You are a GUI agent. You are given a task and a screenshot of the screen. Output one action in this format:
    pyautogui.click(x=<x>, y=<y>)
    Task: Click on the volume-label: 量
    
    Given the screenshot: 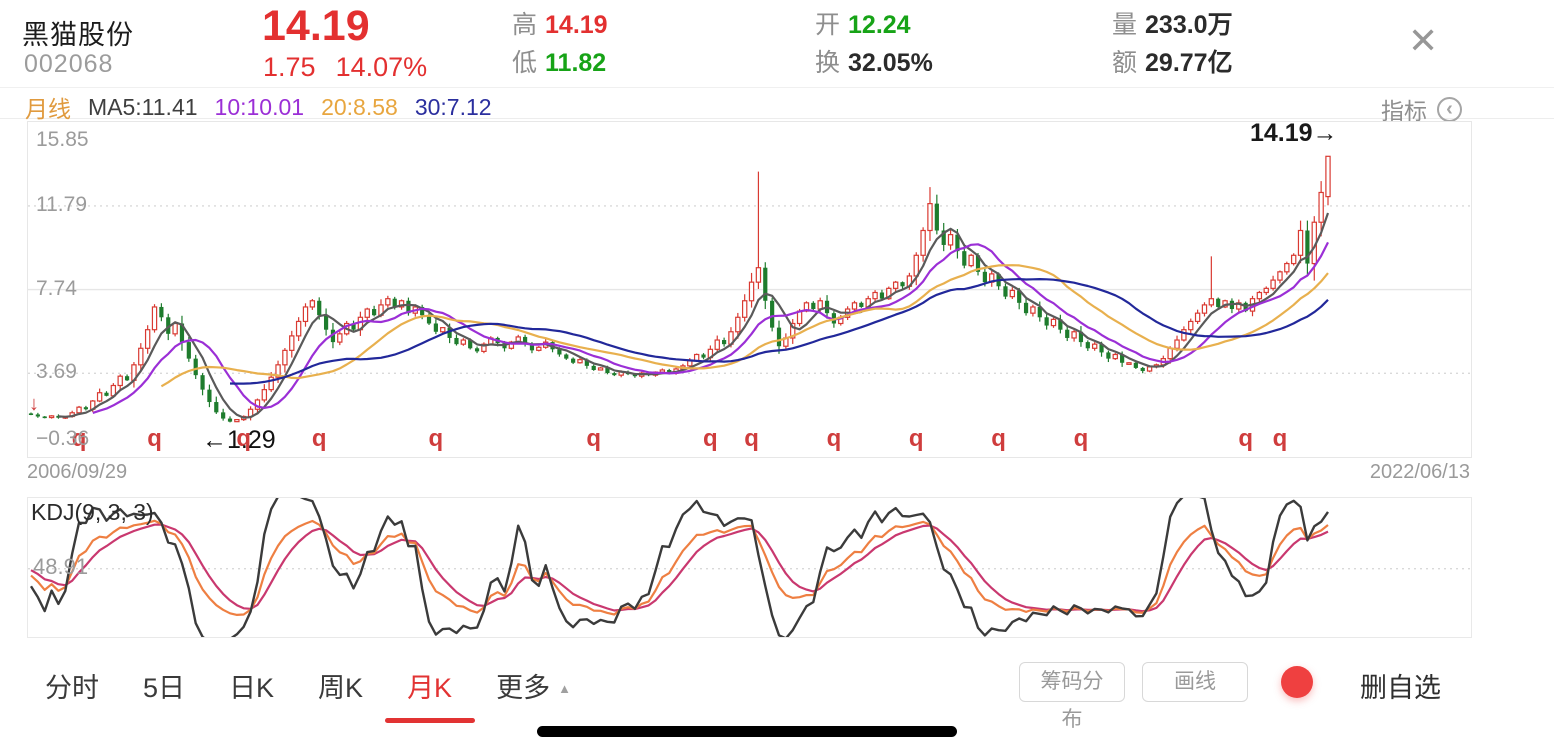 What is the action you would take?
    pyautogui.click(x=1125, y=25)
    